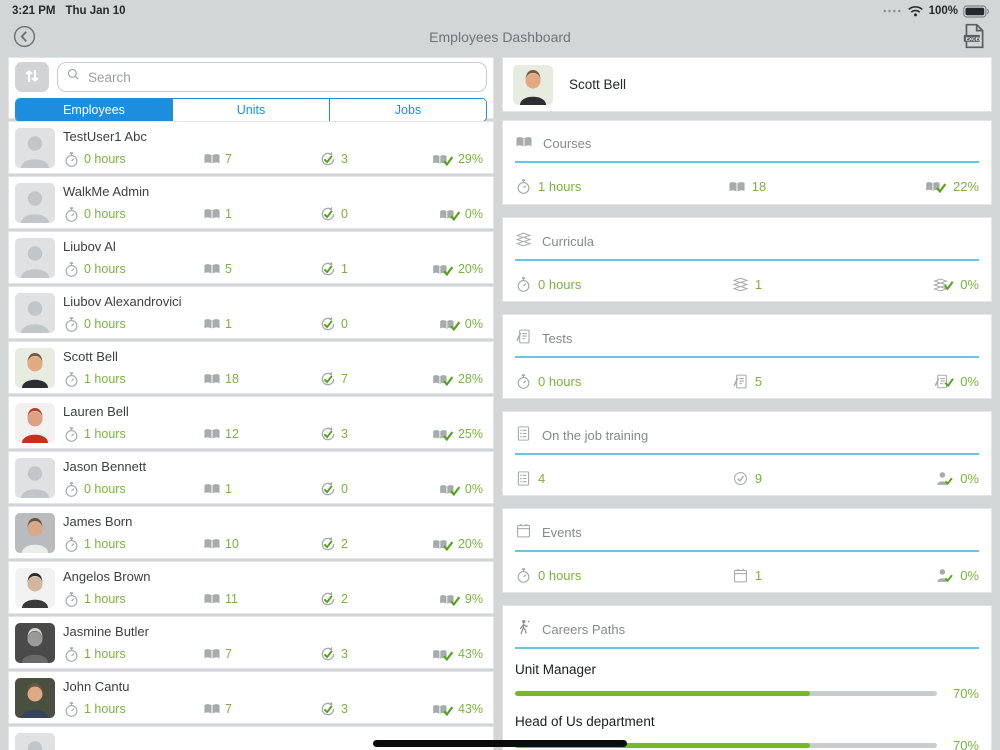 Image resolution: width=1000 pixels, height=750 pixels. What do you see at coordinates (500, 743) in the screenshot?
I see `home-indicator` at bounding box center [500, 743].